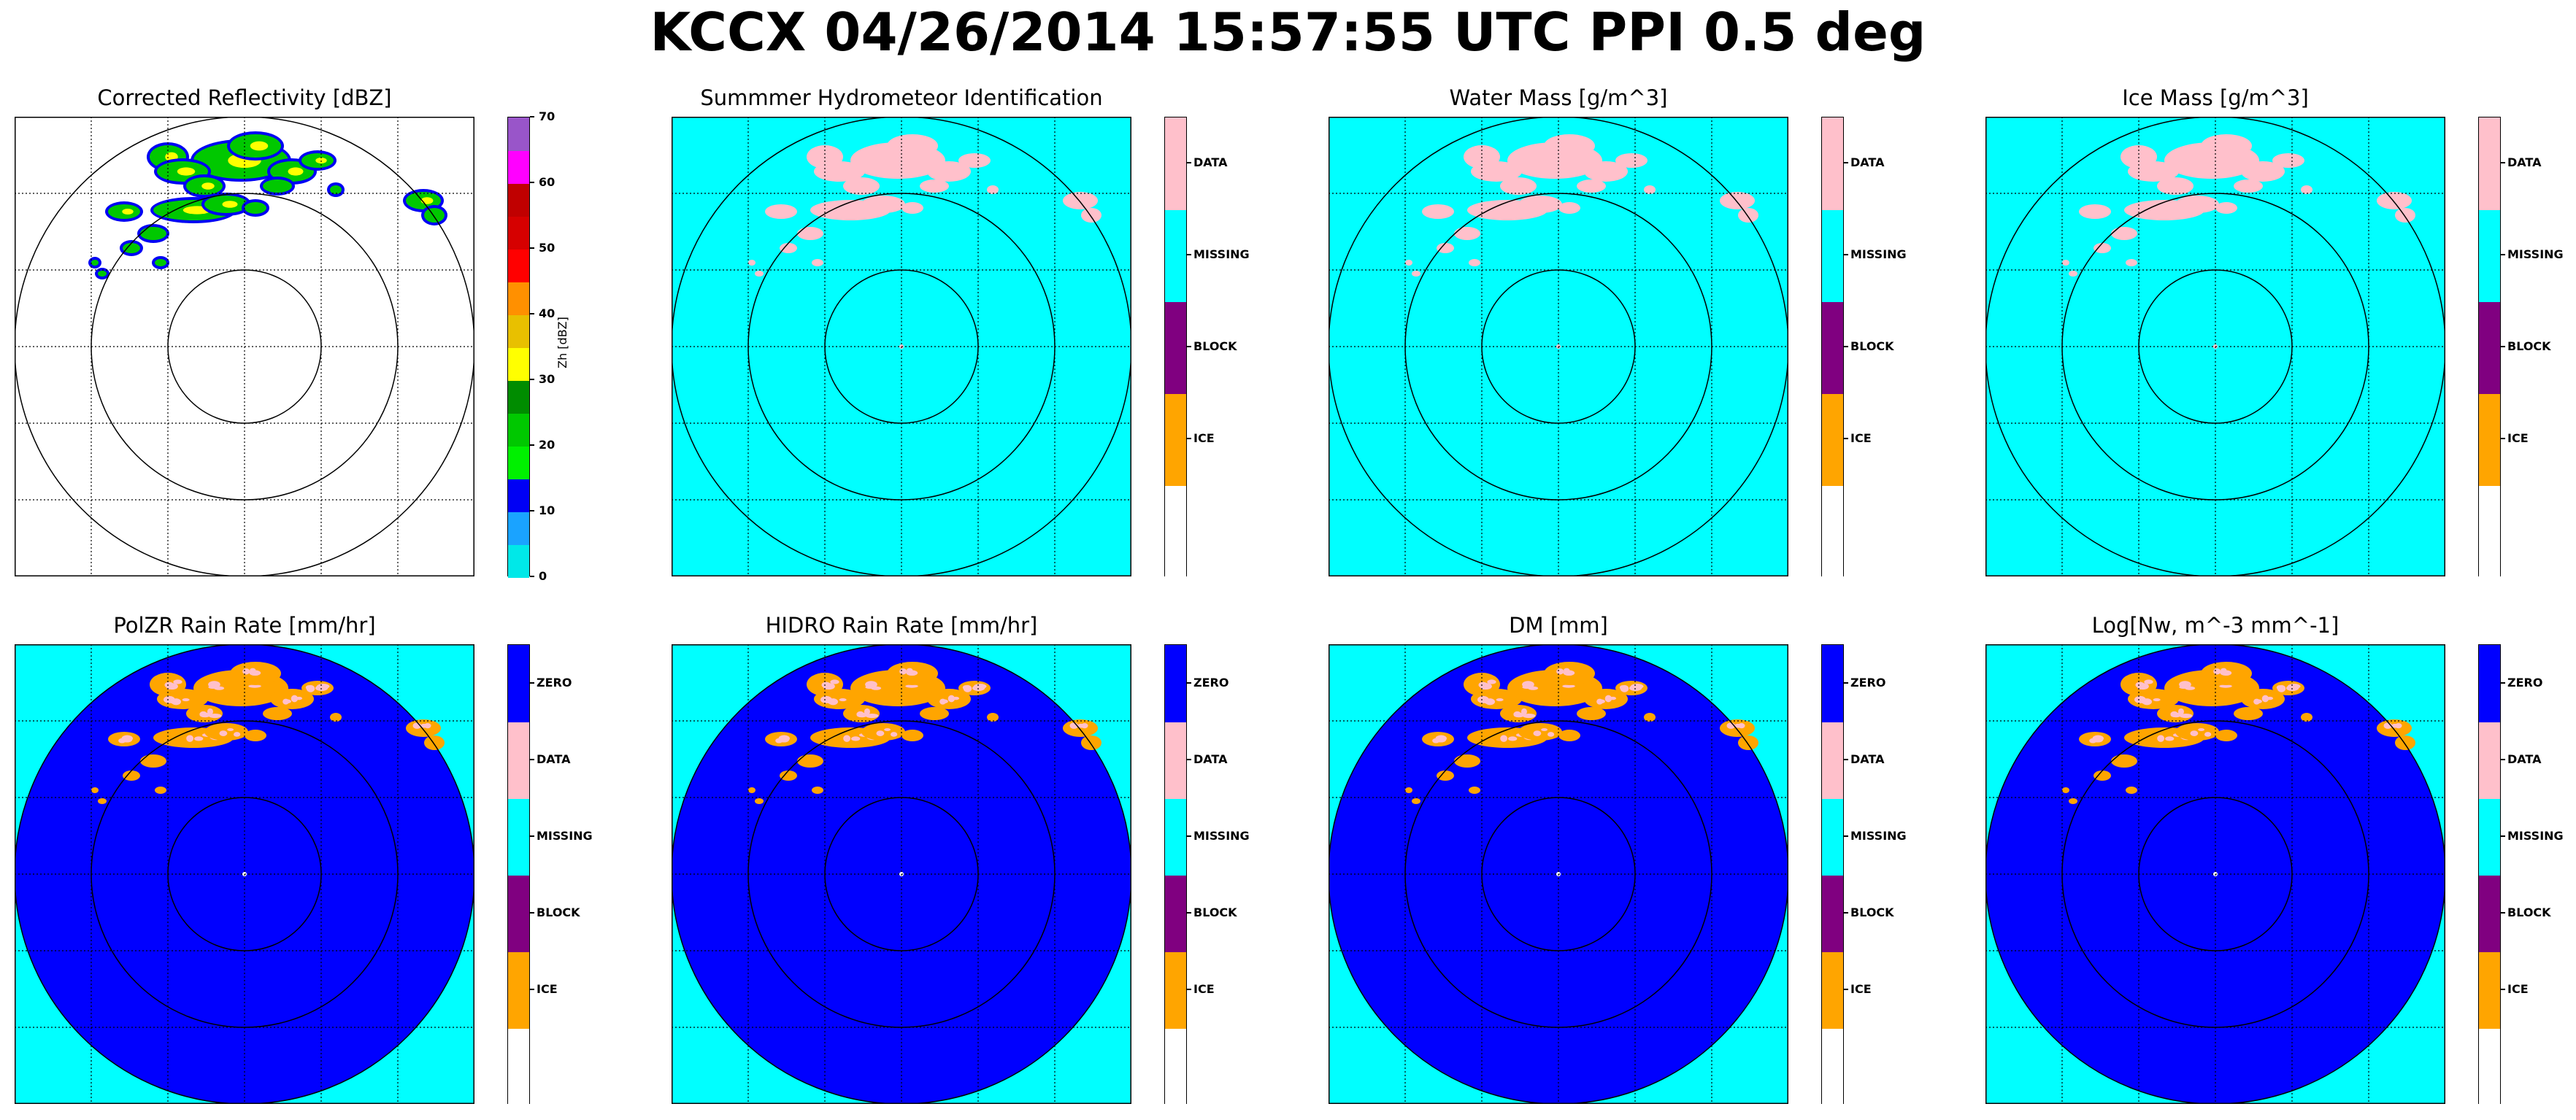  Describe the element at coordinates (244, 625) in the screenshot. I see `panel-title: PolZR Rain Rate [mm/hr]` at that location.